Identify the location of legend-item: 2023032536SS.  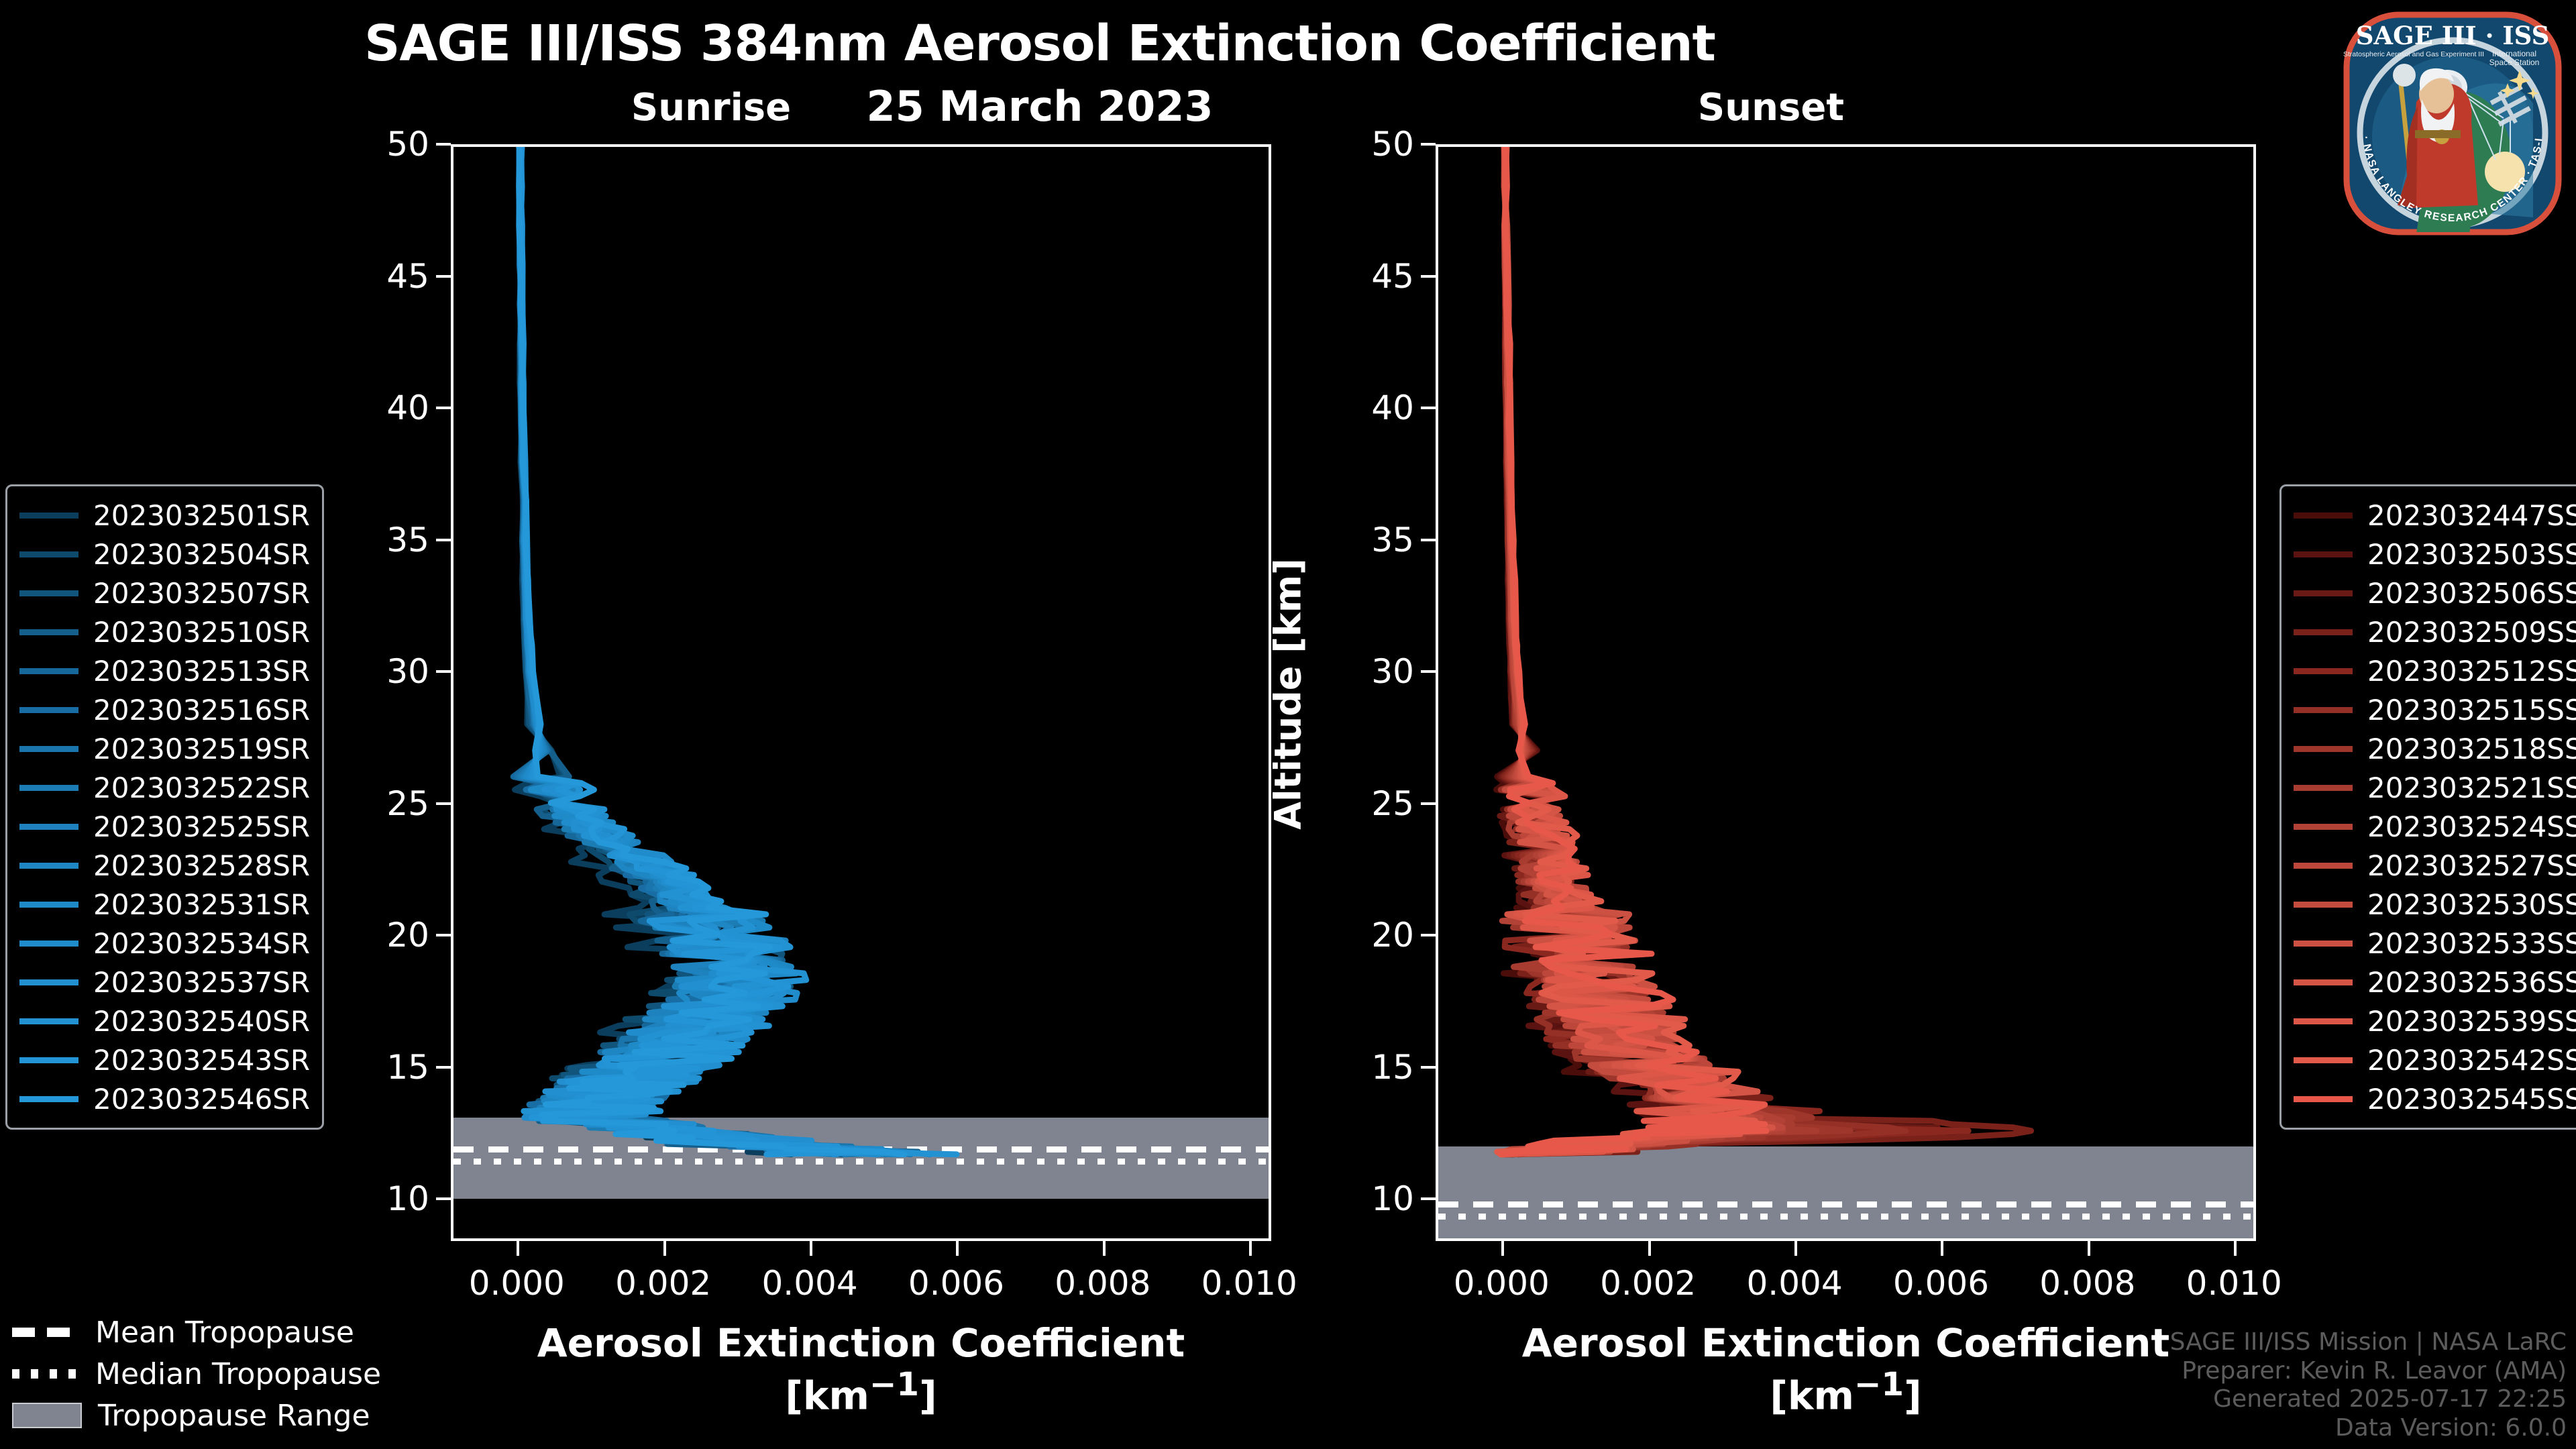
(2435, 982).